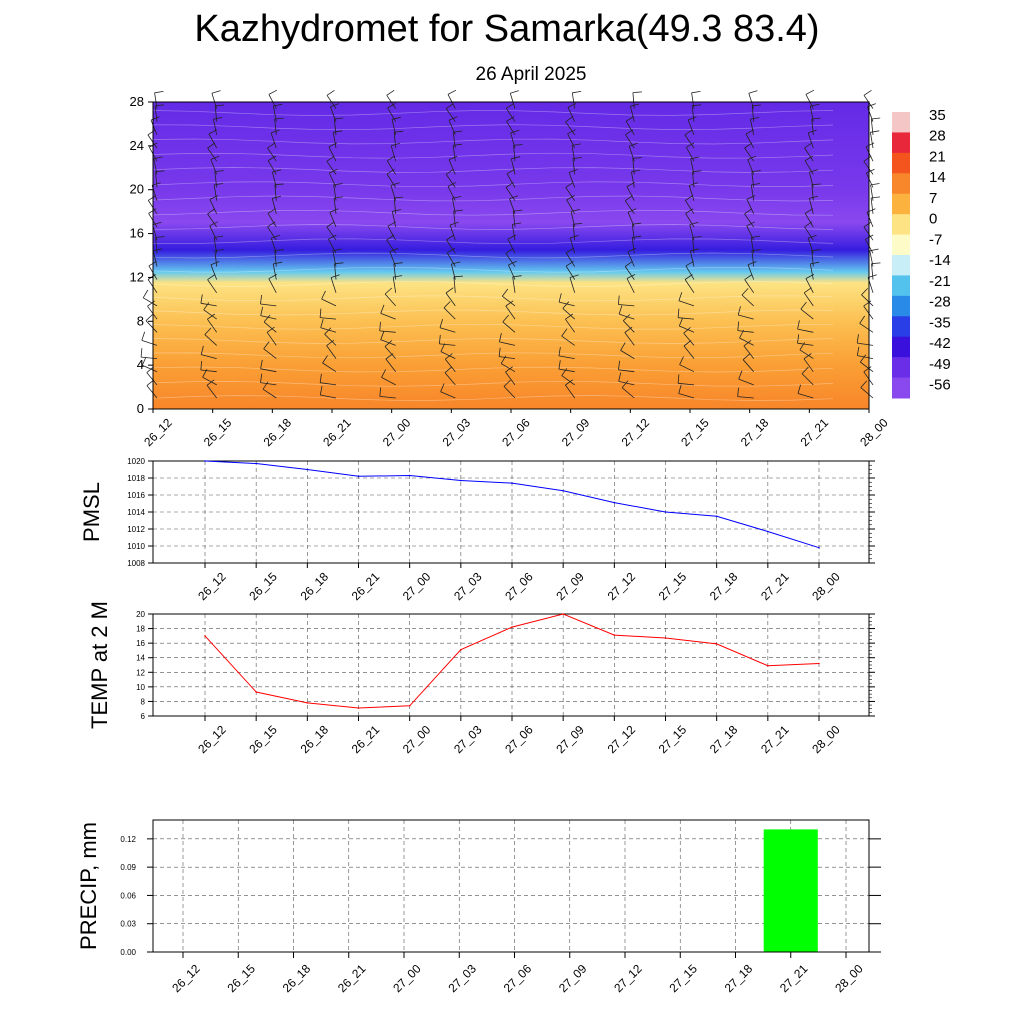  What do you see at coordinates (516, 432) in the screenshot?
I see `x-tick-label: 27_06` at bounding box center [516, 432].